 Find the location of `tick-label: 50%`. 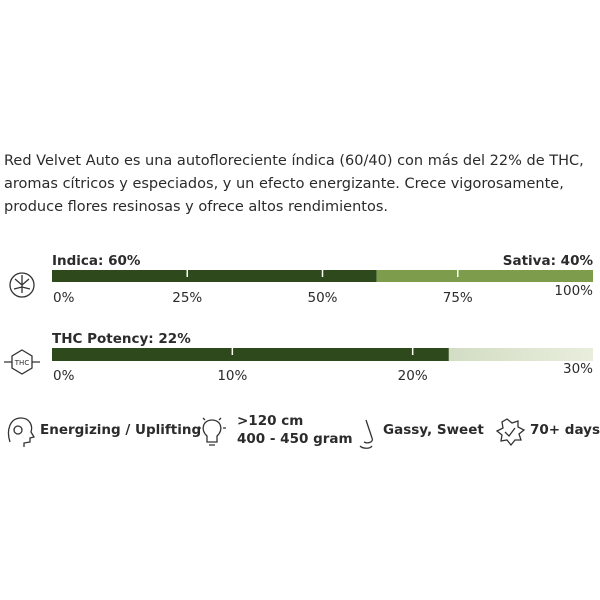

tick-label: 50% is located at coordinates (322, 298).